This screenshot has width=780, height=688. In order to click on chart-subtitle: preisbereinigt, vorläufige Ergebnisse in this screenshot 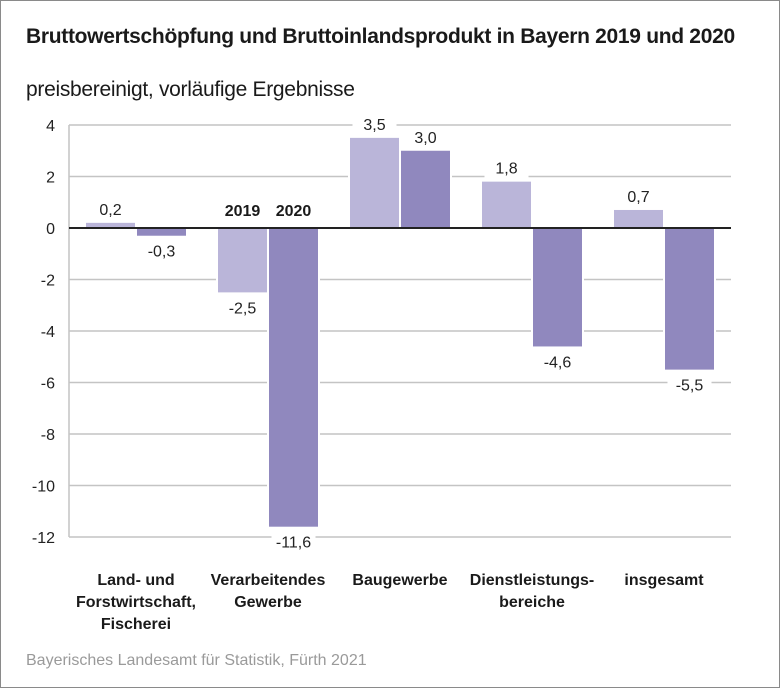, I will do `click(190, 89)`.